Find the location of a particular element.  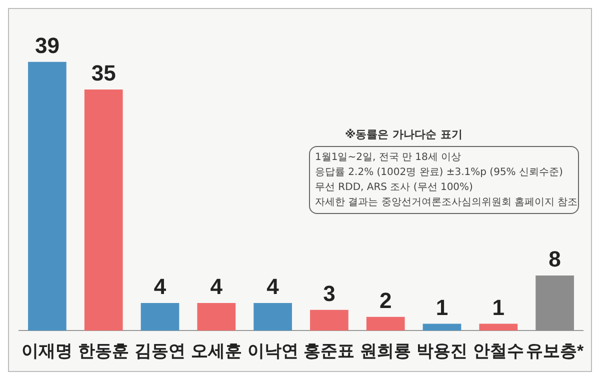

x-tick-label: 이재명 is located at coordinates (47, 350).